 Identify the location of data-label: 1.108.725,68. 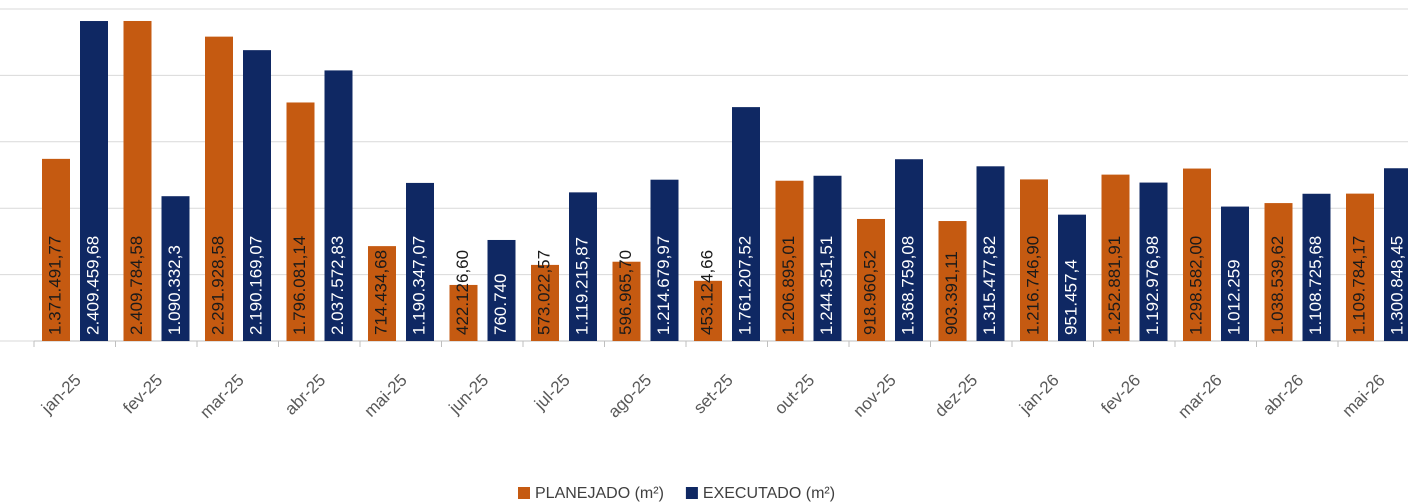
(1315, 285).